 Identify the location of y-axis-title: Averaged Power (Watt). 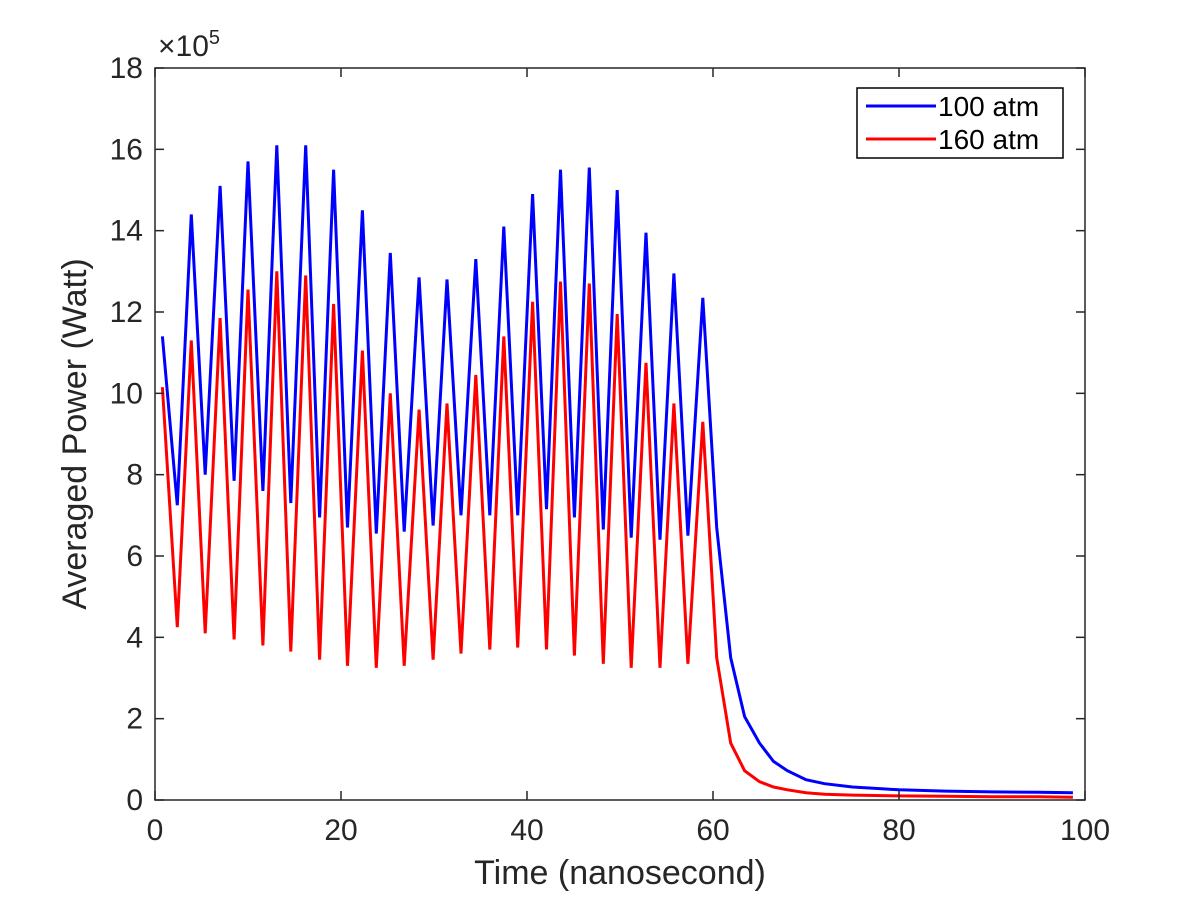
(75, 433).